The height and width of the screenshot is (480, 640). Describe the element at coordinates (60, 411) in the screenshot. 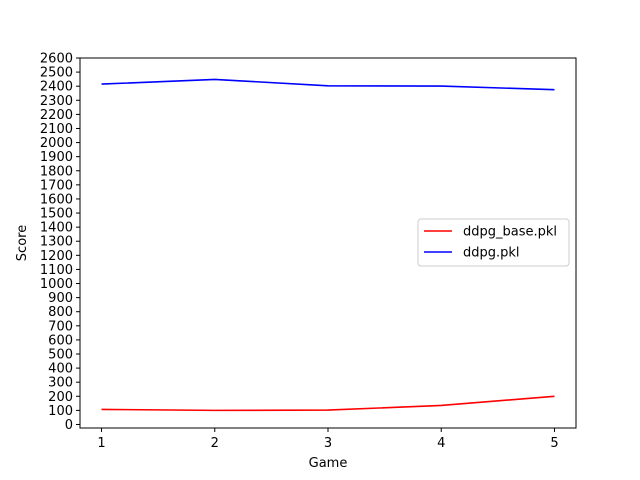

I see `y-tick-label: 100` at that location.